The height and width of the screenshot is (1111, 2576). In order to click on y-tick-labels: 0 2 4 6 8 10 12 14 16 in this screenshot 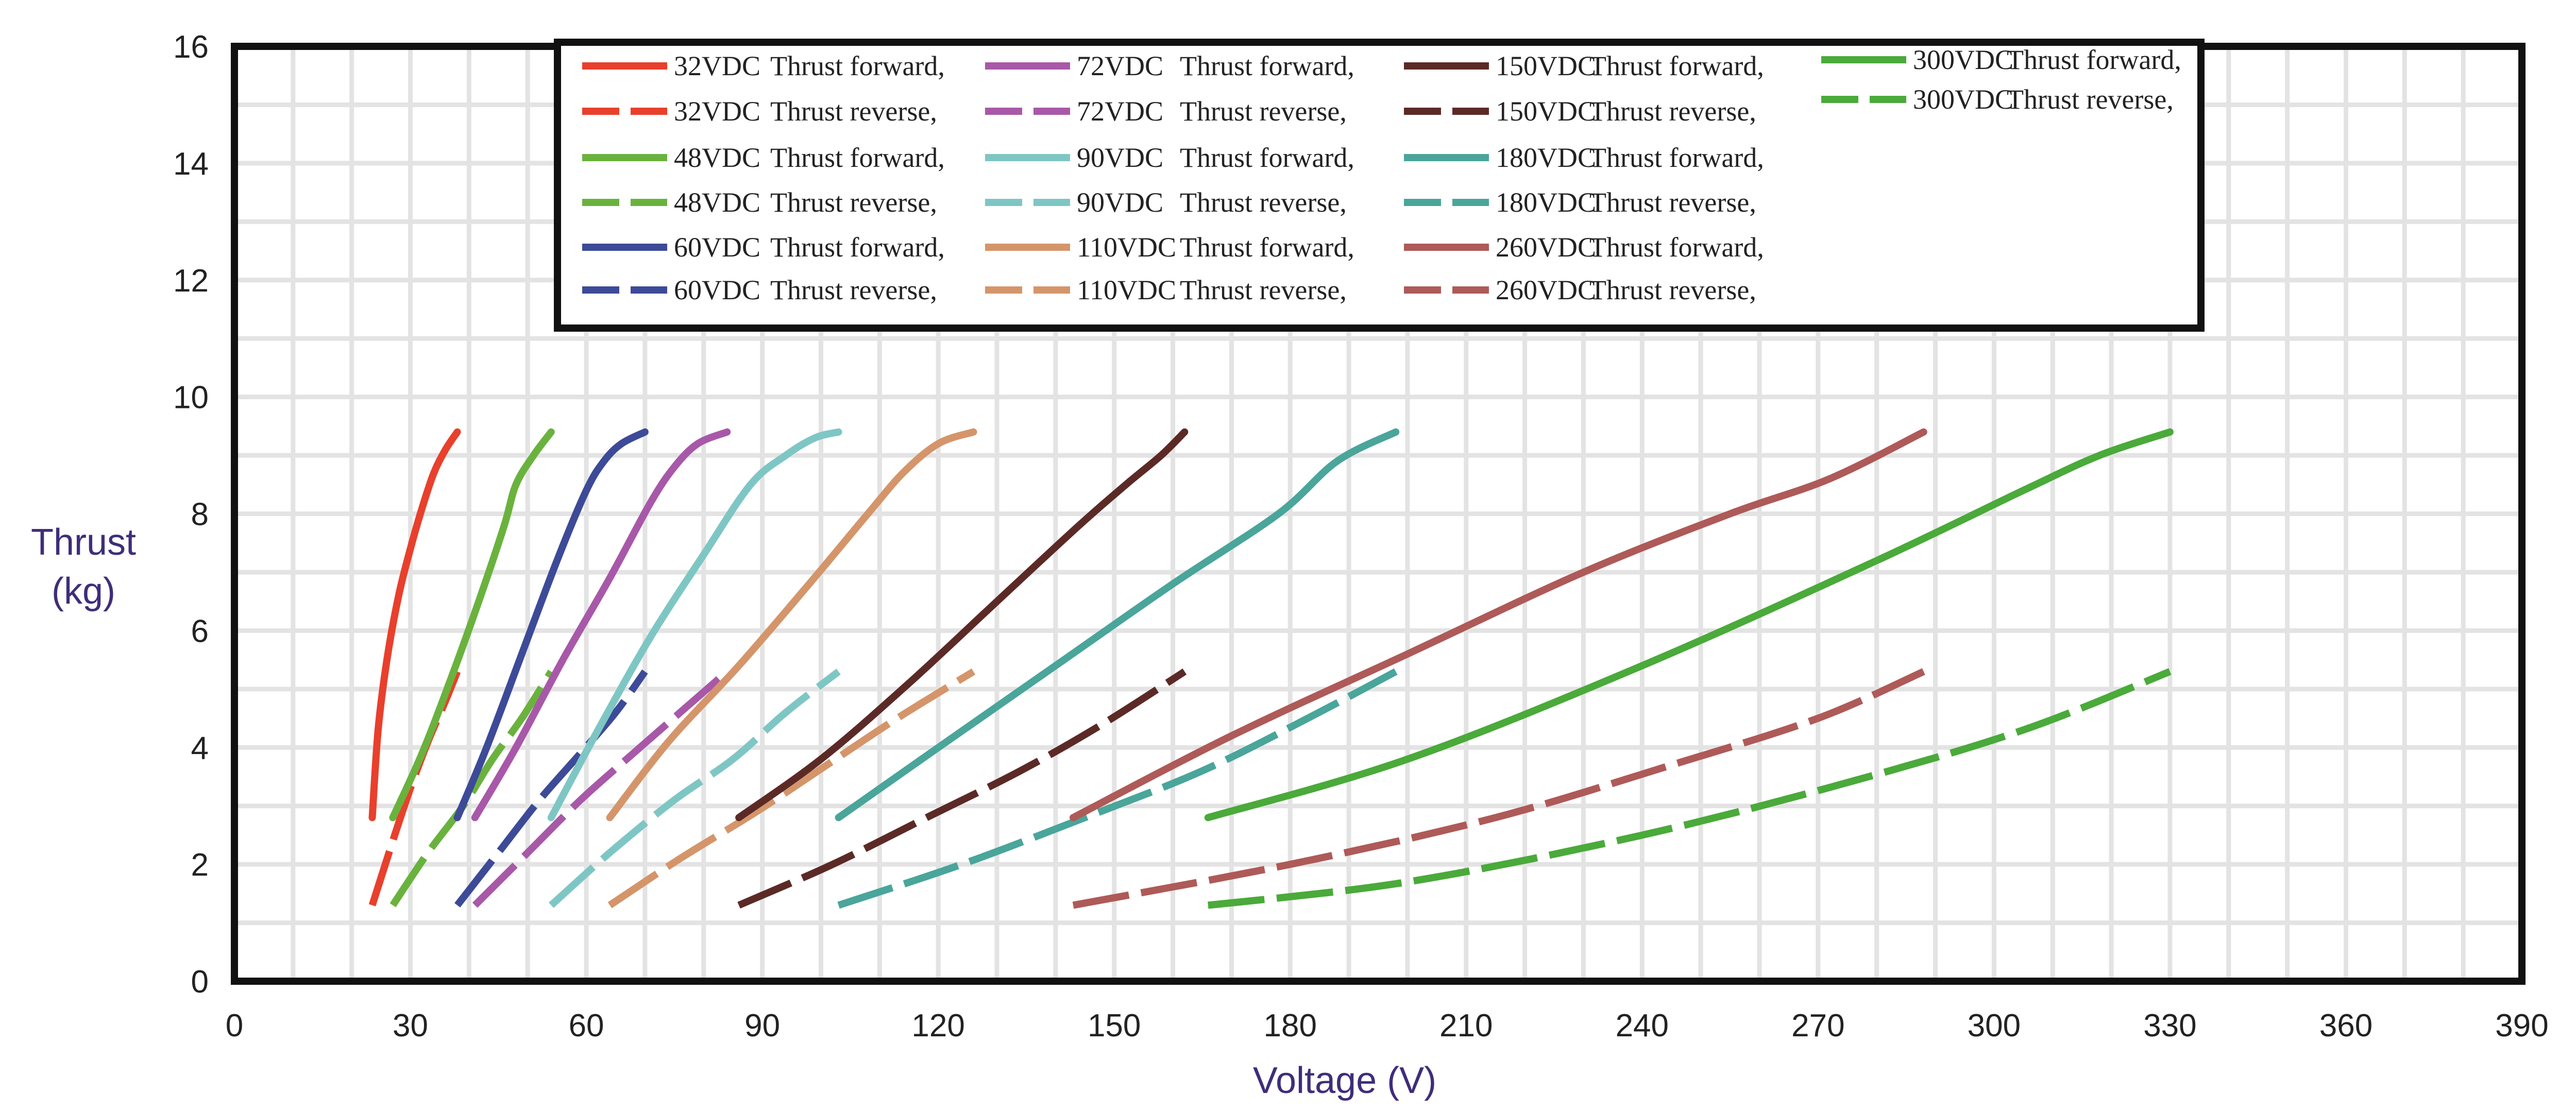, I will do `click(191, 515)`.